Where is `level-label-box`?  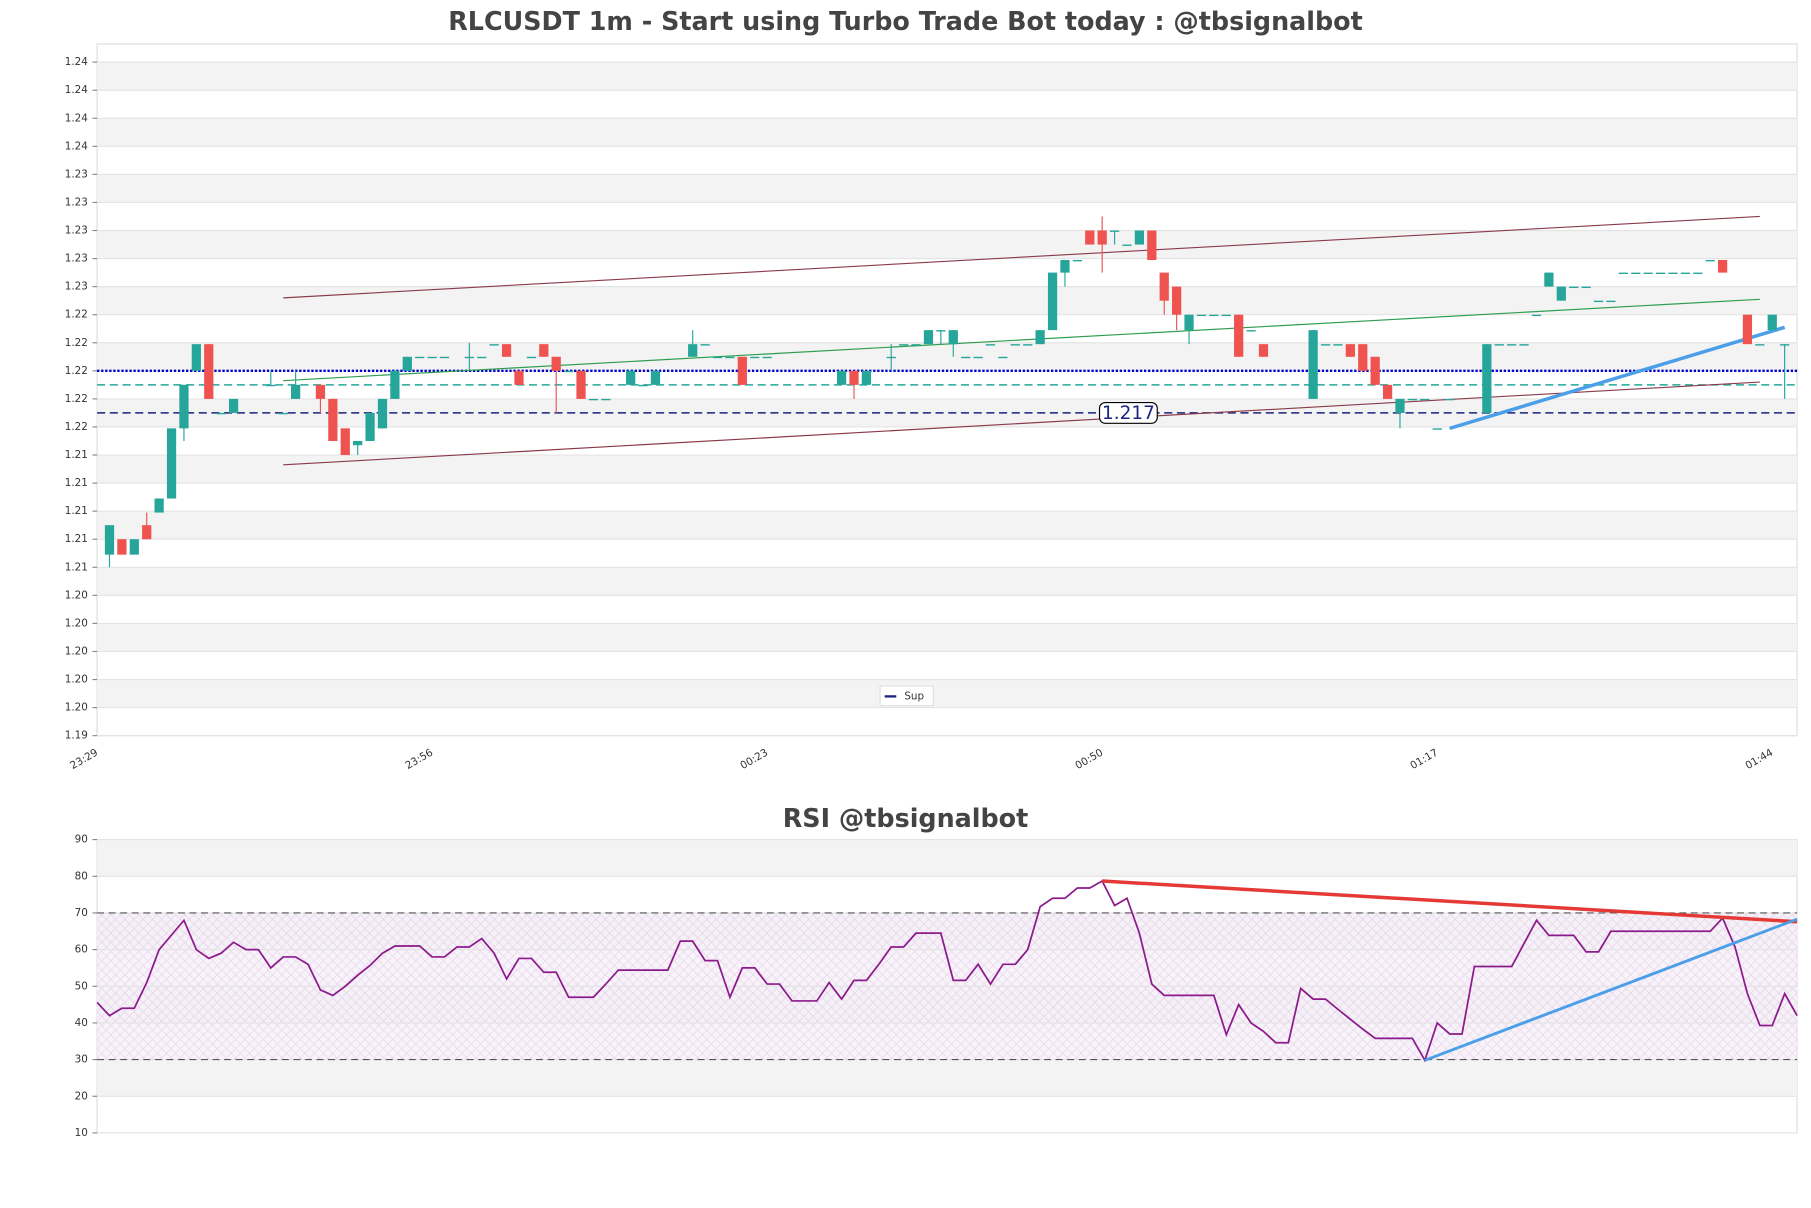
level-label-box is located at coordinates (1128, 412).